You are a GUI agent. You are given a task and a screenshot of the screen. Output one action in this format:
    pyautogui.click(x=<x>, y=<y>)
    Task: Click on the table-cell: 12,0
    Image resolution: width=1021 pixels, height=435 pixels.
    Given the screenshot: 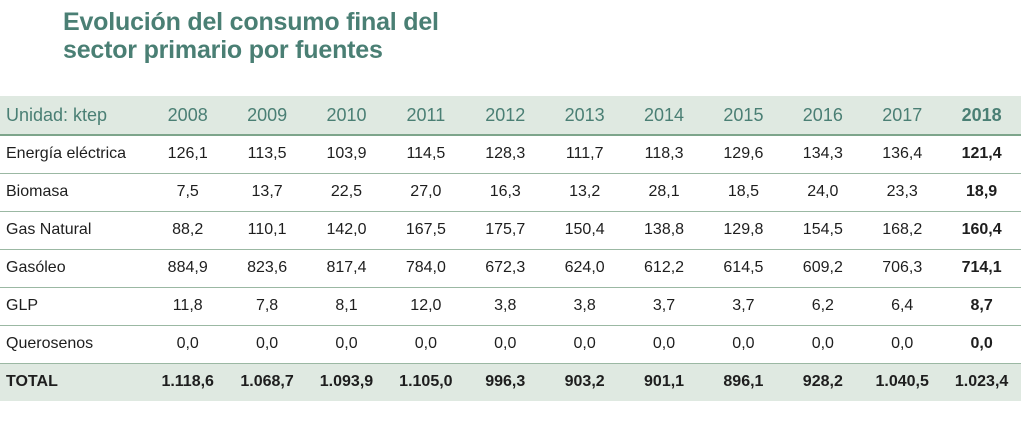 What is the action you would take?
    pyautogui.click(x=426, y=305)
    